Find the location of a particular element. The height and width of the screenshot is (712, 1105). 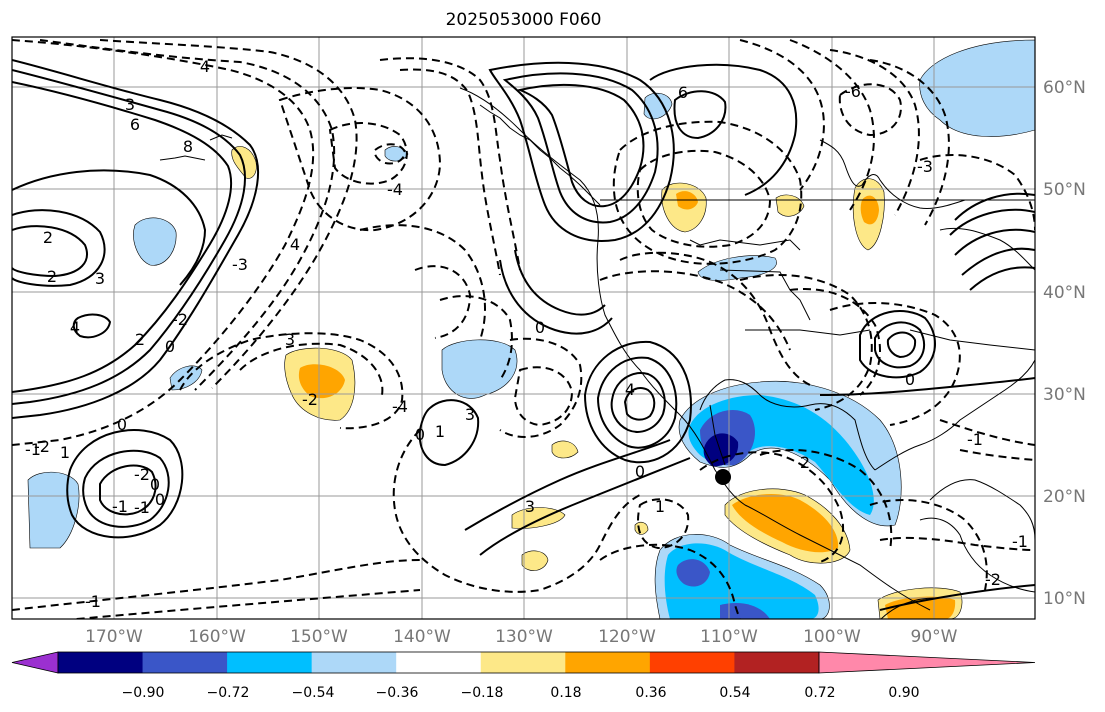

colorbar-tick: −0.90 is located at coordinates (143, 693).